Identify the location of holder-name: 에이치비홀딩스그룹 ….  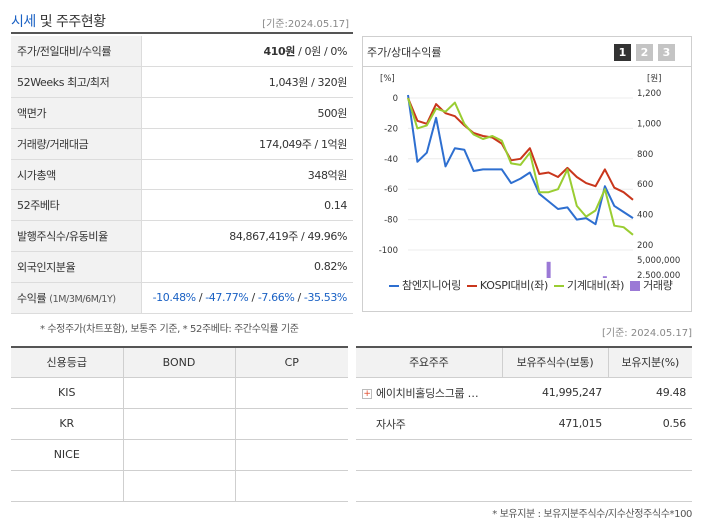
(427, 393).